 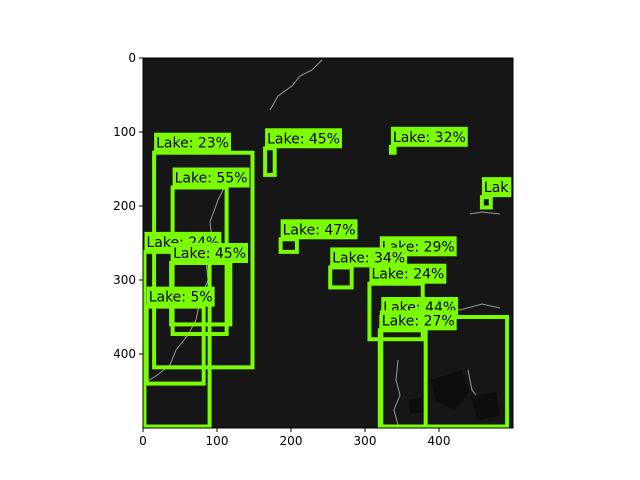 I want to click on x-tick-label: 200, so click(x=291, y=441).